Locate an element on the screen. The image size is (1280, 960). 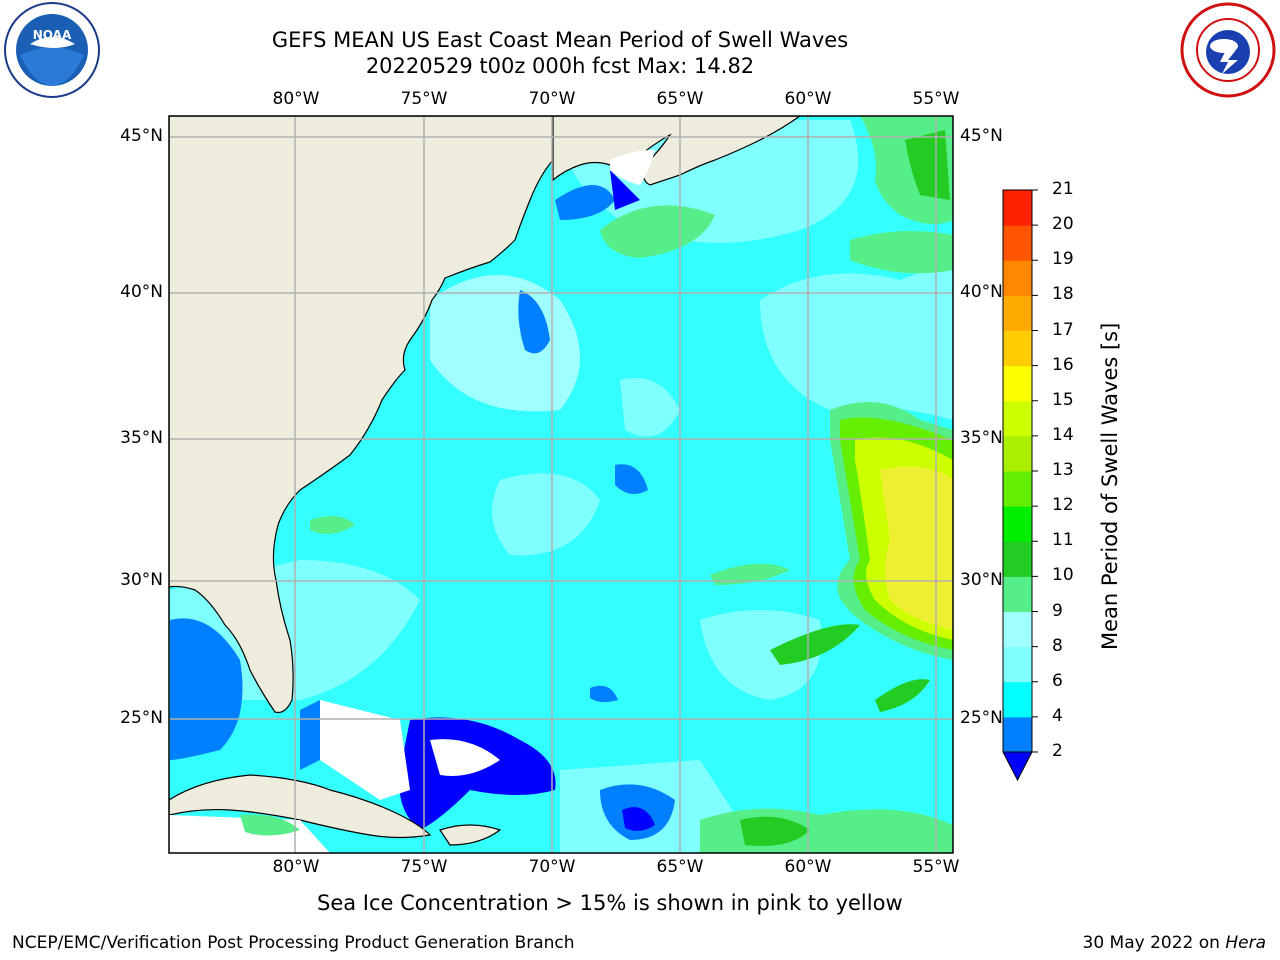
colorbar-tick-label: 11 is located at coordinates (1063, 540).